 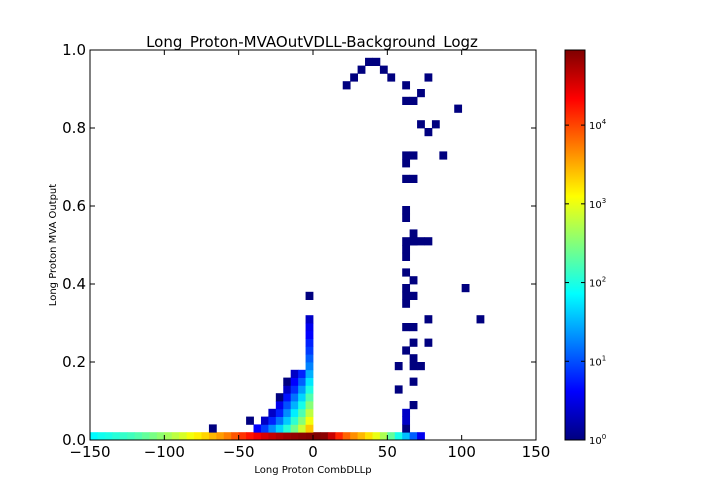 I want to click on x-tick-label: 150, so click(x=536, y=452).